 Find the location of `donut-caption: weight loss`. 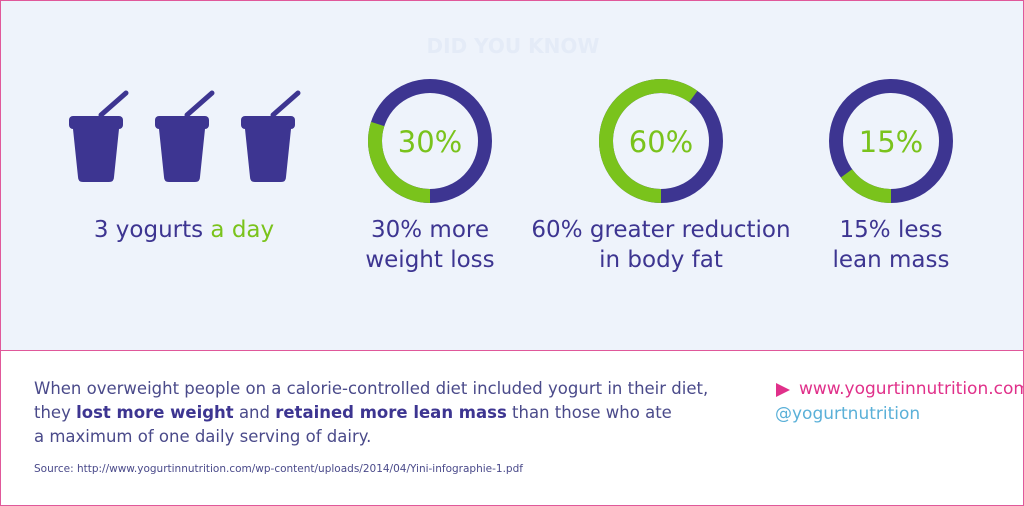

donut-caption: weight loss is located at coordinates (429, 260).